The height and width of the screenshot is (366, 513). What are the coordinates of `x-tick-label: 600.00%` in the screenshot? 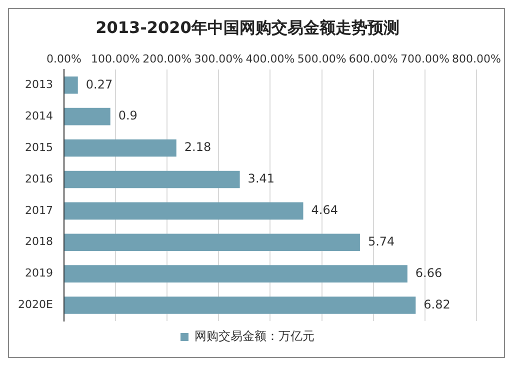 It's located at (373, 59).